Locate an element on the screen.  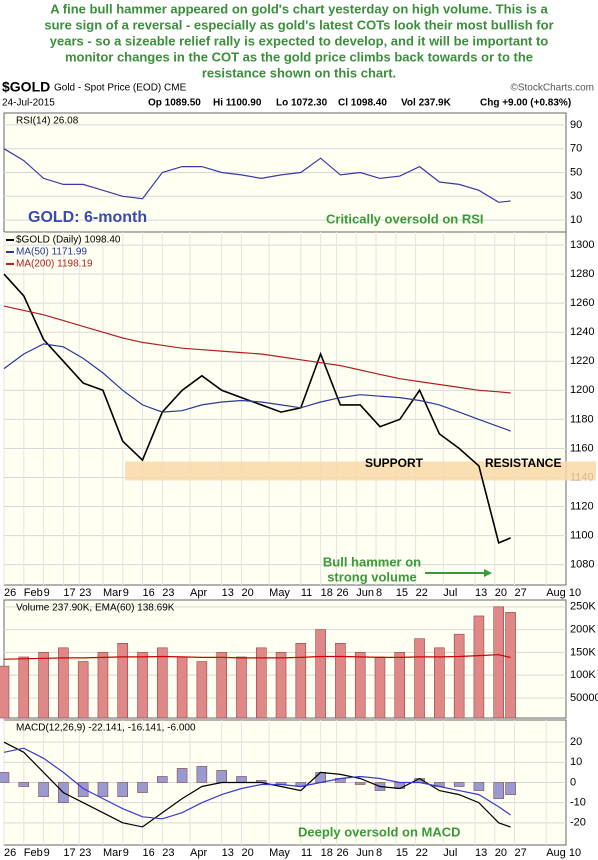
y-tick-label: 90 is located at coordinates (576, 125).